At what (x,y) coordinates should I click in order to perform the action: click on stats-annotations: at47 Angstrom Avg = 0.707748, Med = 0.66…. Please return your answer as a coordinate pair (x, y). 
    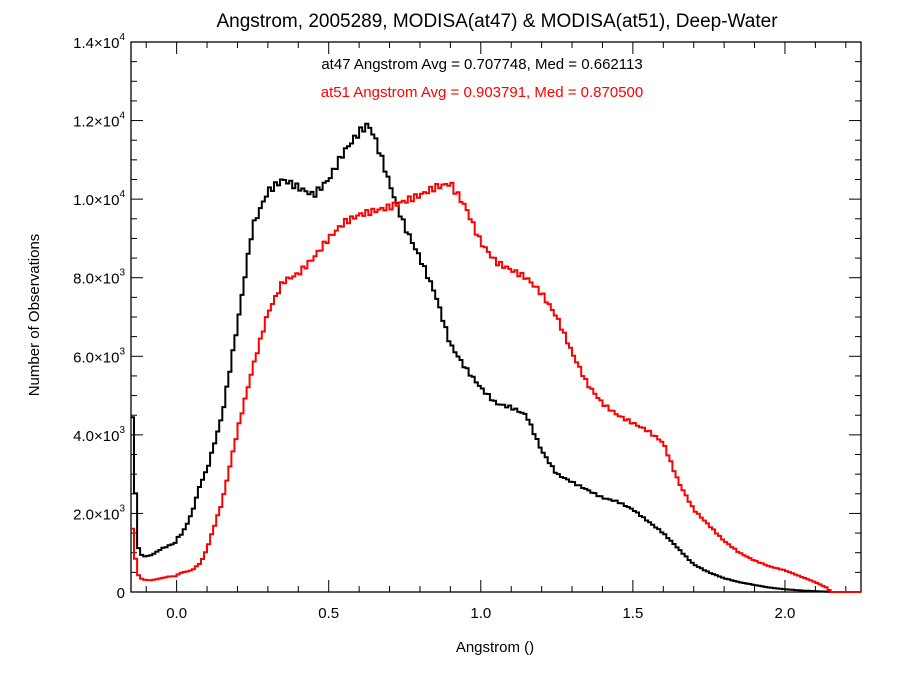
    Looking at the image, I should click on (482, 78).